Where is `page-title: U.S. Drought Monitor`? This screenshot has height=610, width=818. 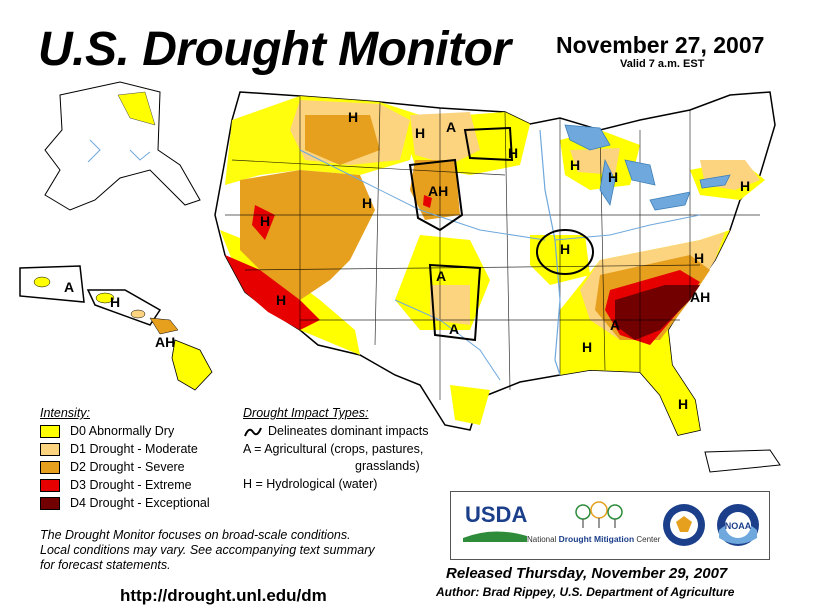 page-title: U.S. Drought Monitor is located at coordinates (274, 49).